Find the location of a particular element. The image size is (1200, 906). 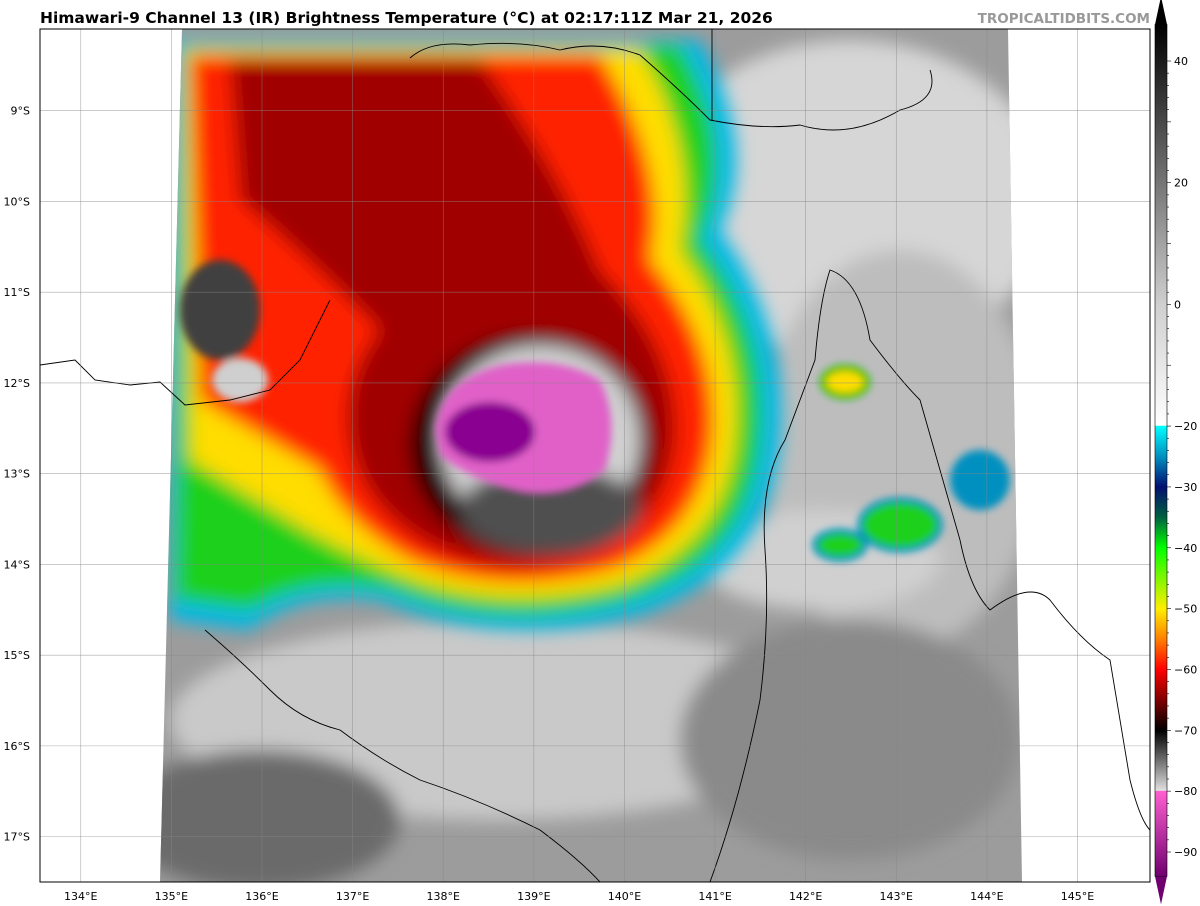

colorbar-tick-label: −90 is located at coordinates (1185, 852).